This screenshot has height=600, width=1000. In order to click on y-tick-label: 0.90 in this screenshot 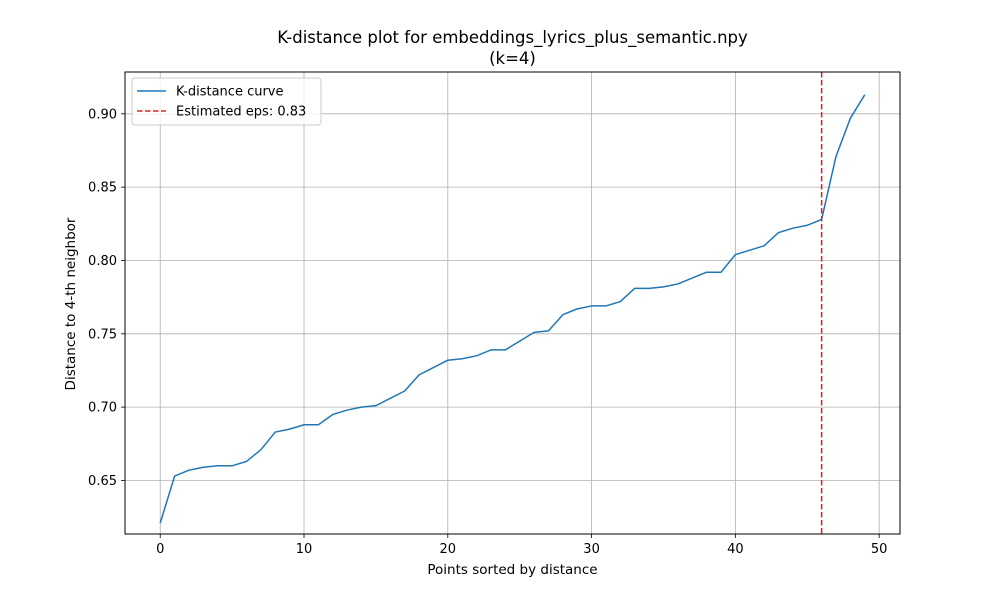, I will do `click(102, 114)`.